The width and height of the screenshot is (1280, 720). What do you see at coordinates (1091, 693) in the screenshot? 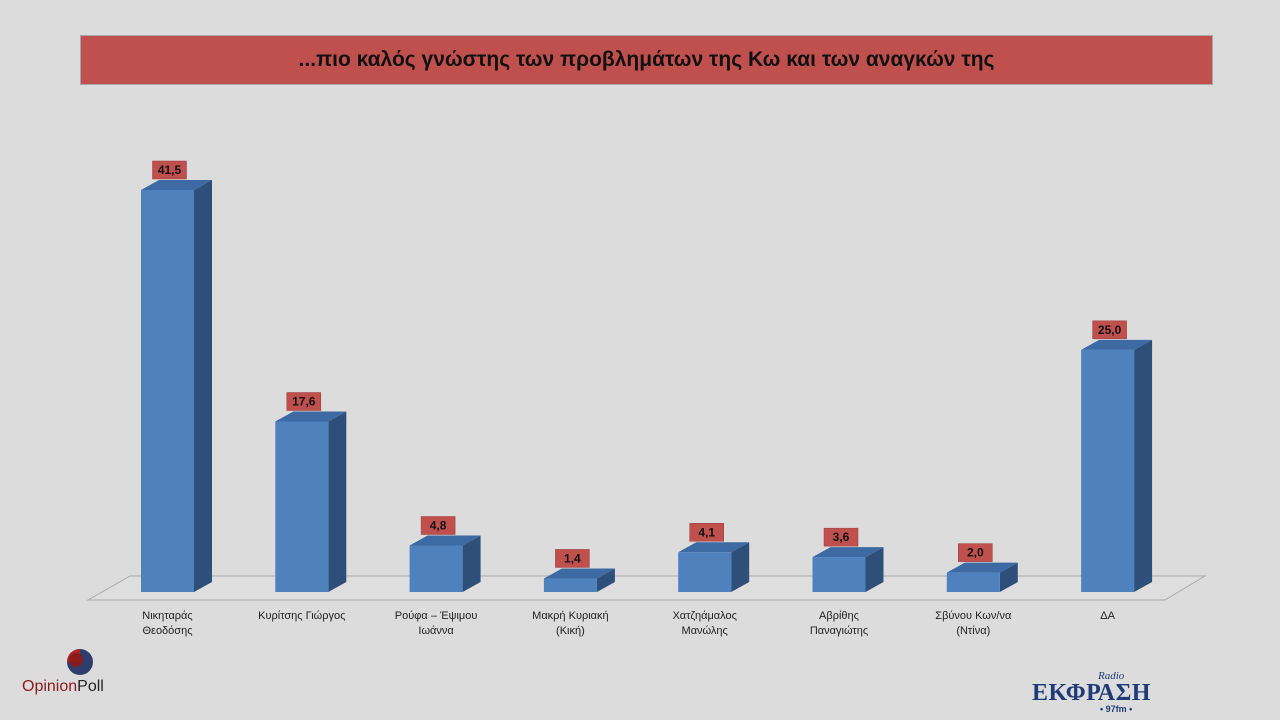
I see `radio-name: ΕΚΦΡΑΣΗ` at bounding box center [1091, 693].